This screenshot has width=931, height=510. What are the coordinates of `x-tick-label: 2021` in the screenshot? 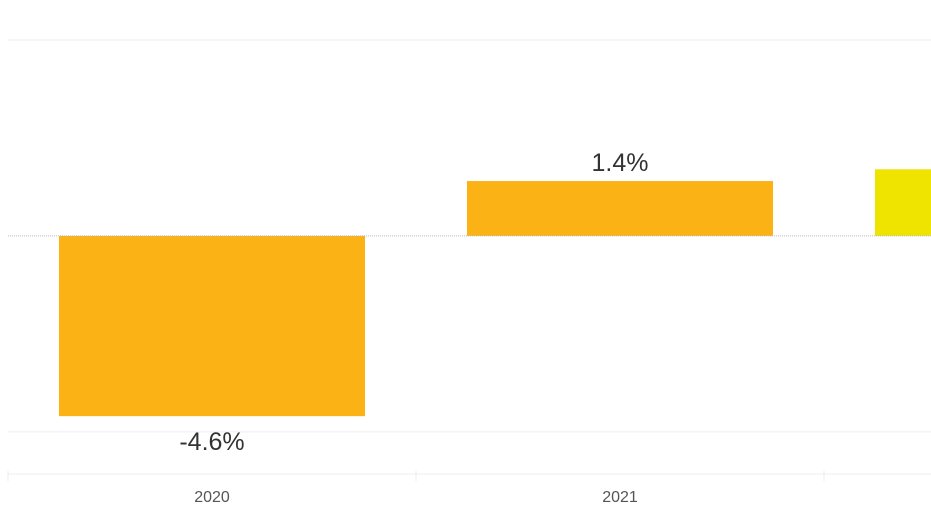 It's located at (620, 497).